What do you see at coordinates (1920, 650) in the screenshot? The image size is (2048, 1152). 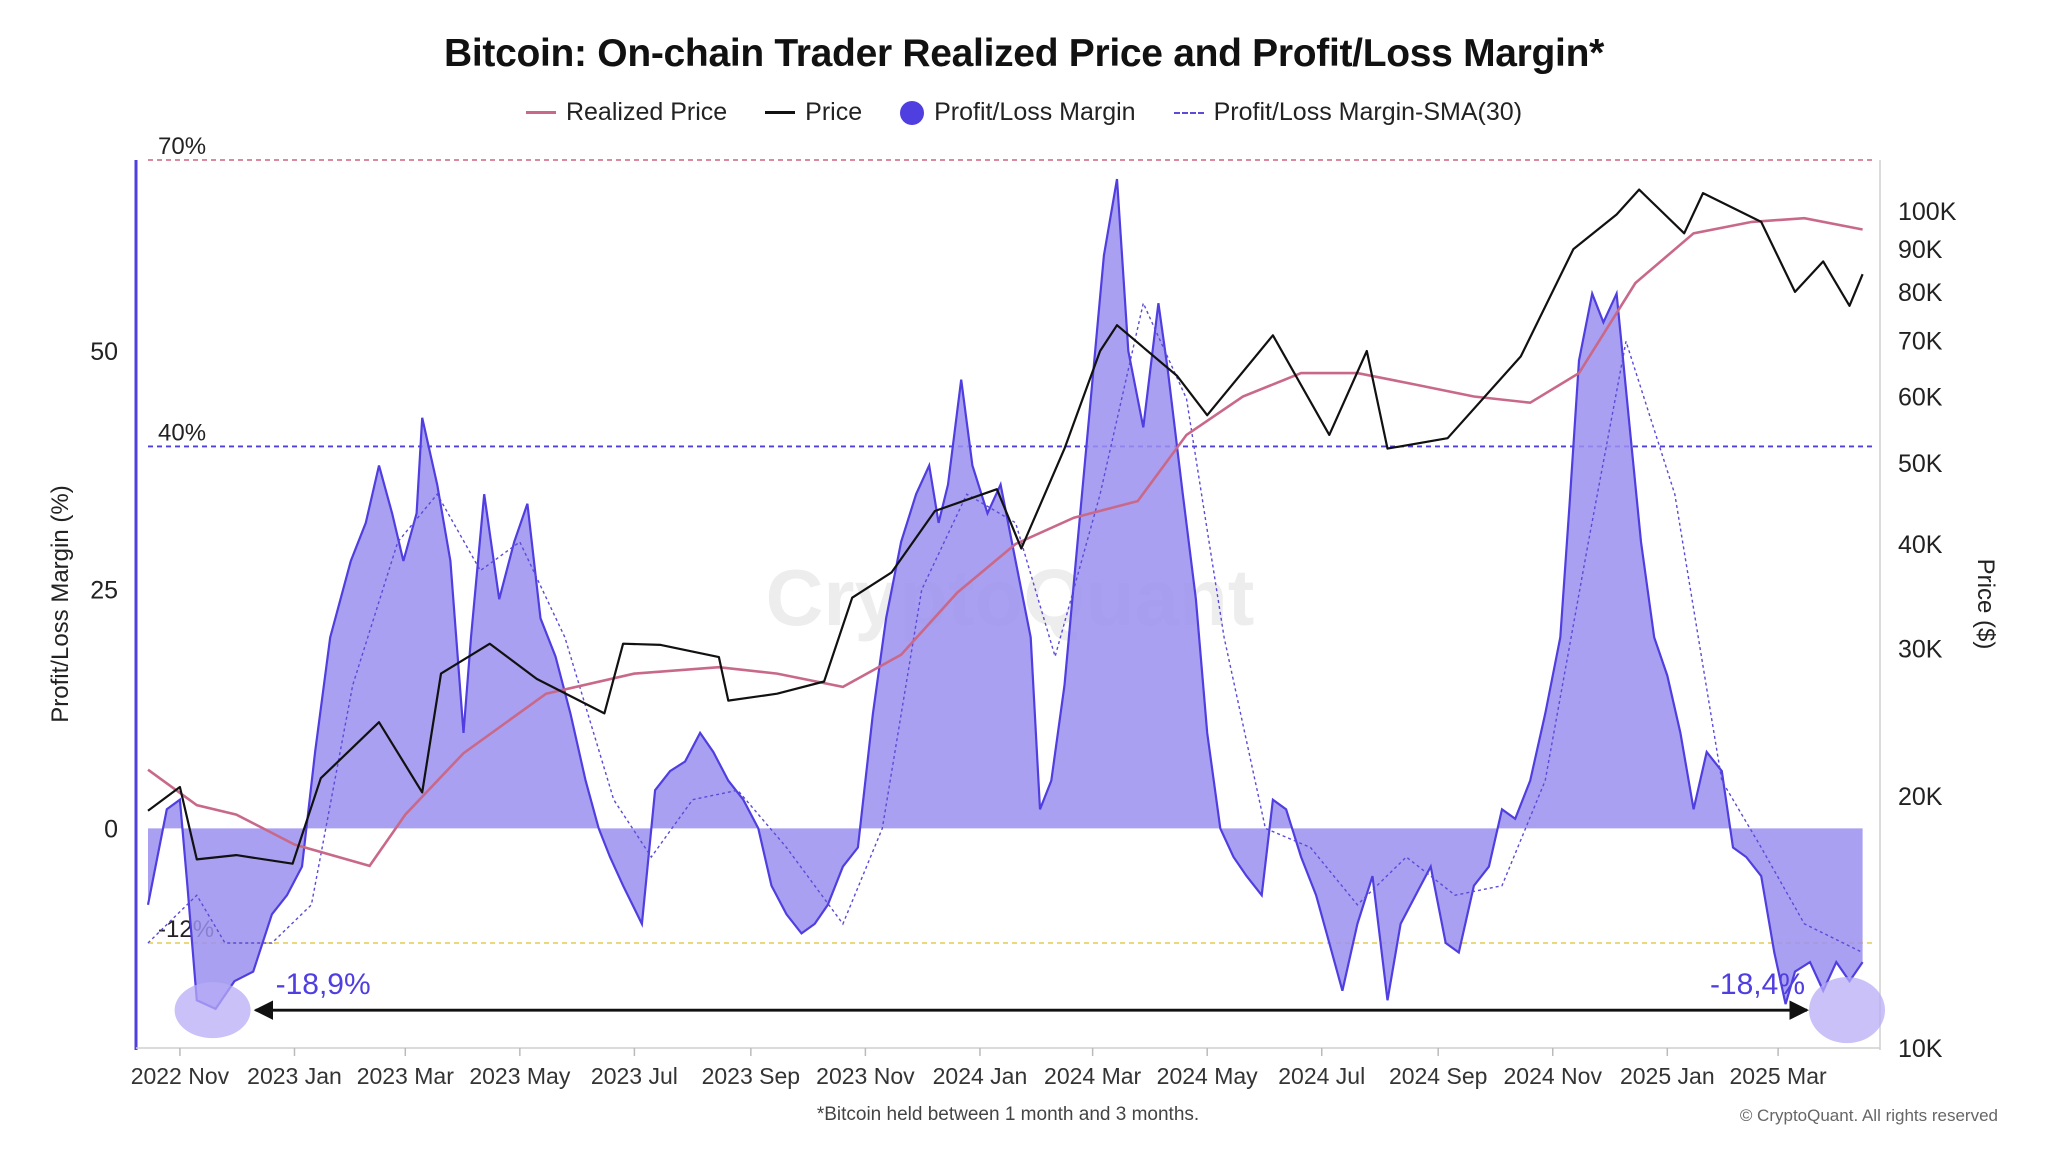 I see `y-right-tick-label: 30K` at bounding box center [1920, 650].